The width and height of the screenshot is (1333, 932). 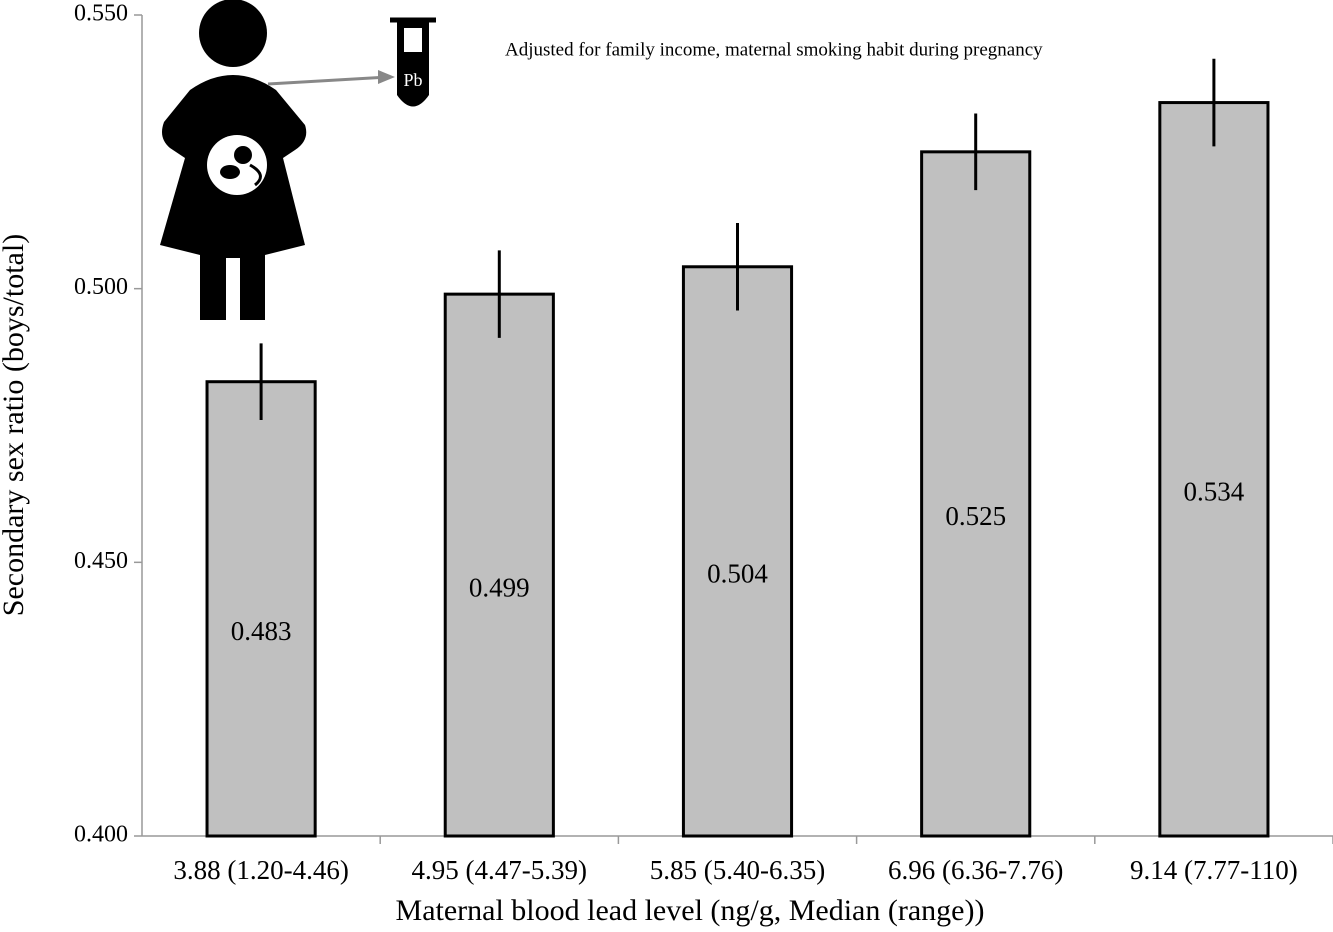 I want to click on value-label: 0.499, so click(x=499, y=587).